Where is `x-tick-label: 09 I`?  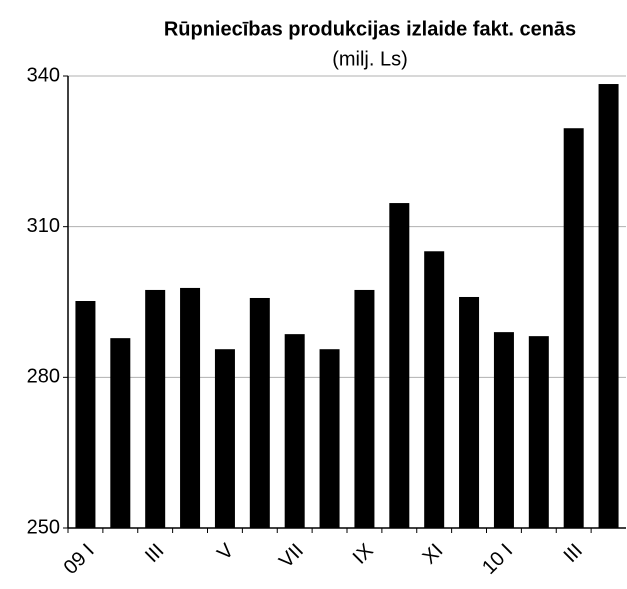
x-tick-label: 09 I is located at coordinates (79, 559).